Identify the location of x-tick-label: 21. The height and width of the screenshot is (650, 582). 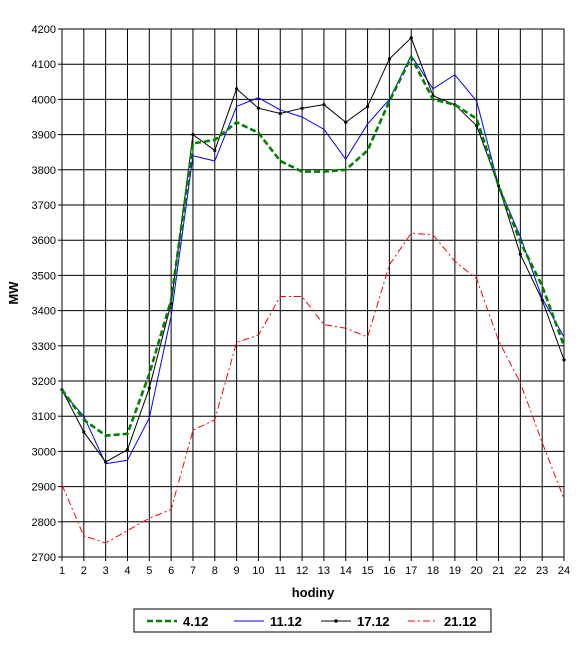
(498, 571).